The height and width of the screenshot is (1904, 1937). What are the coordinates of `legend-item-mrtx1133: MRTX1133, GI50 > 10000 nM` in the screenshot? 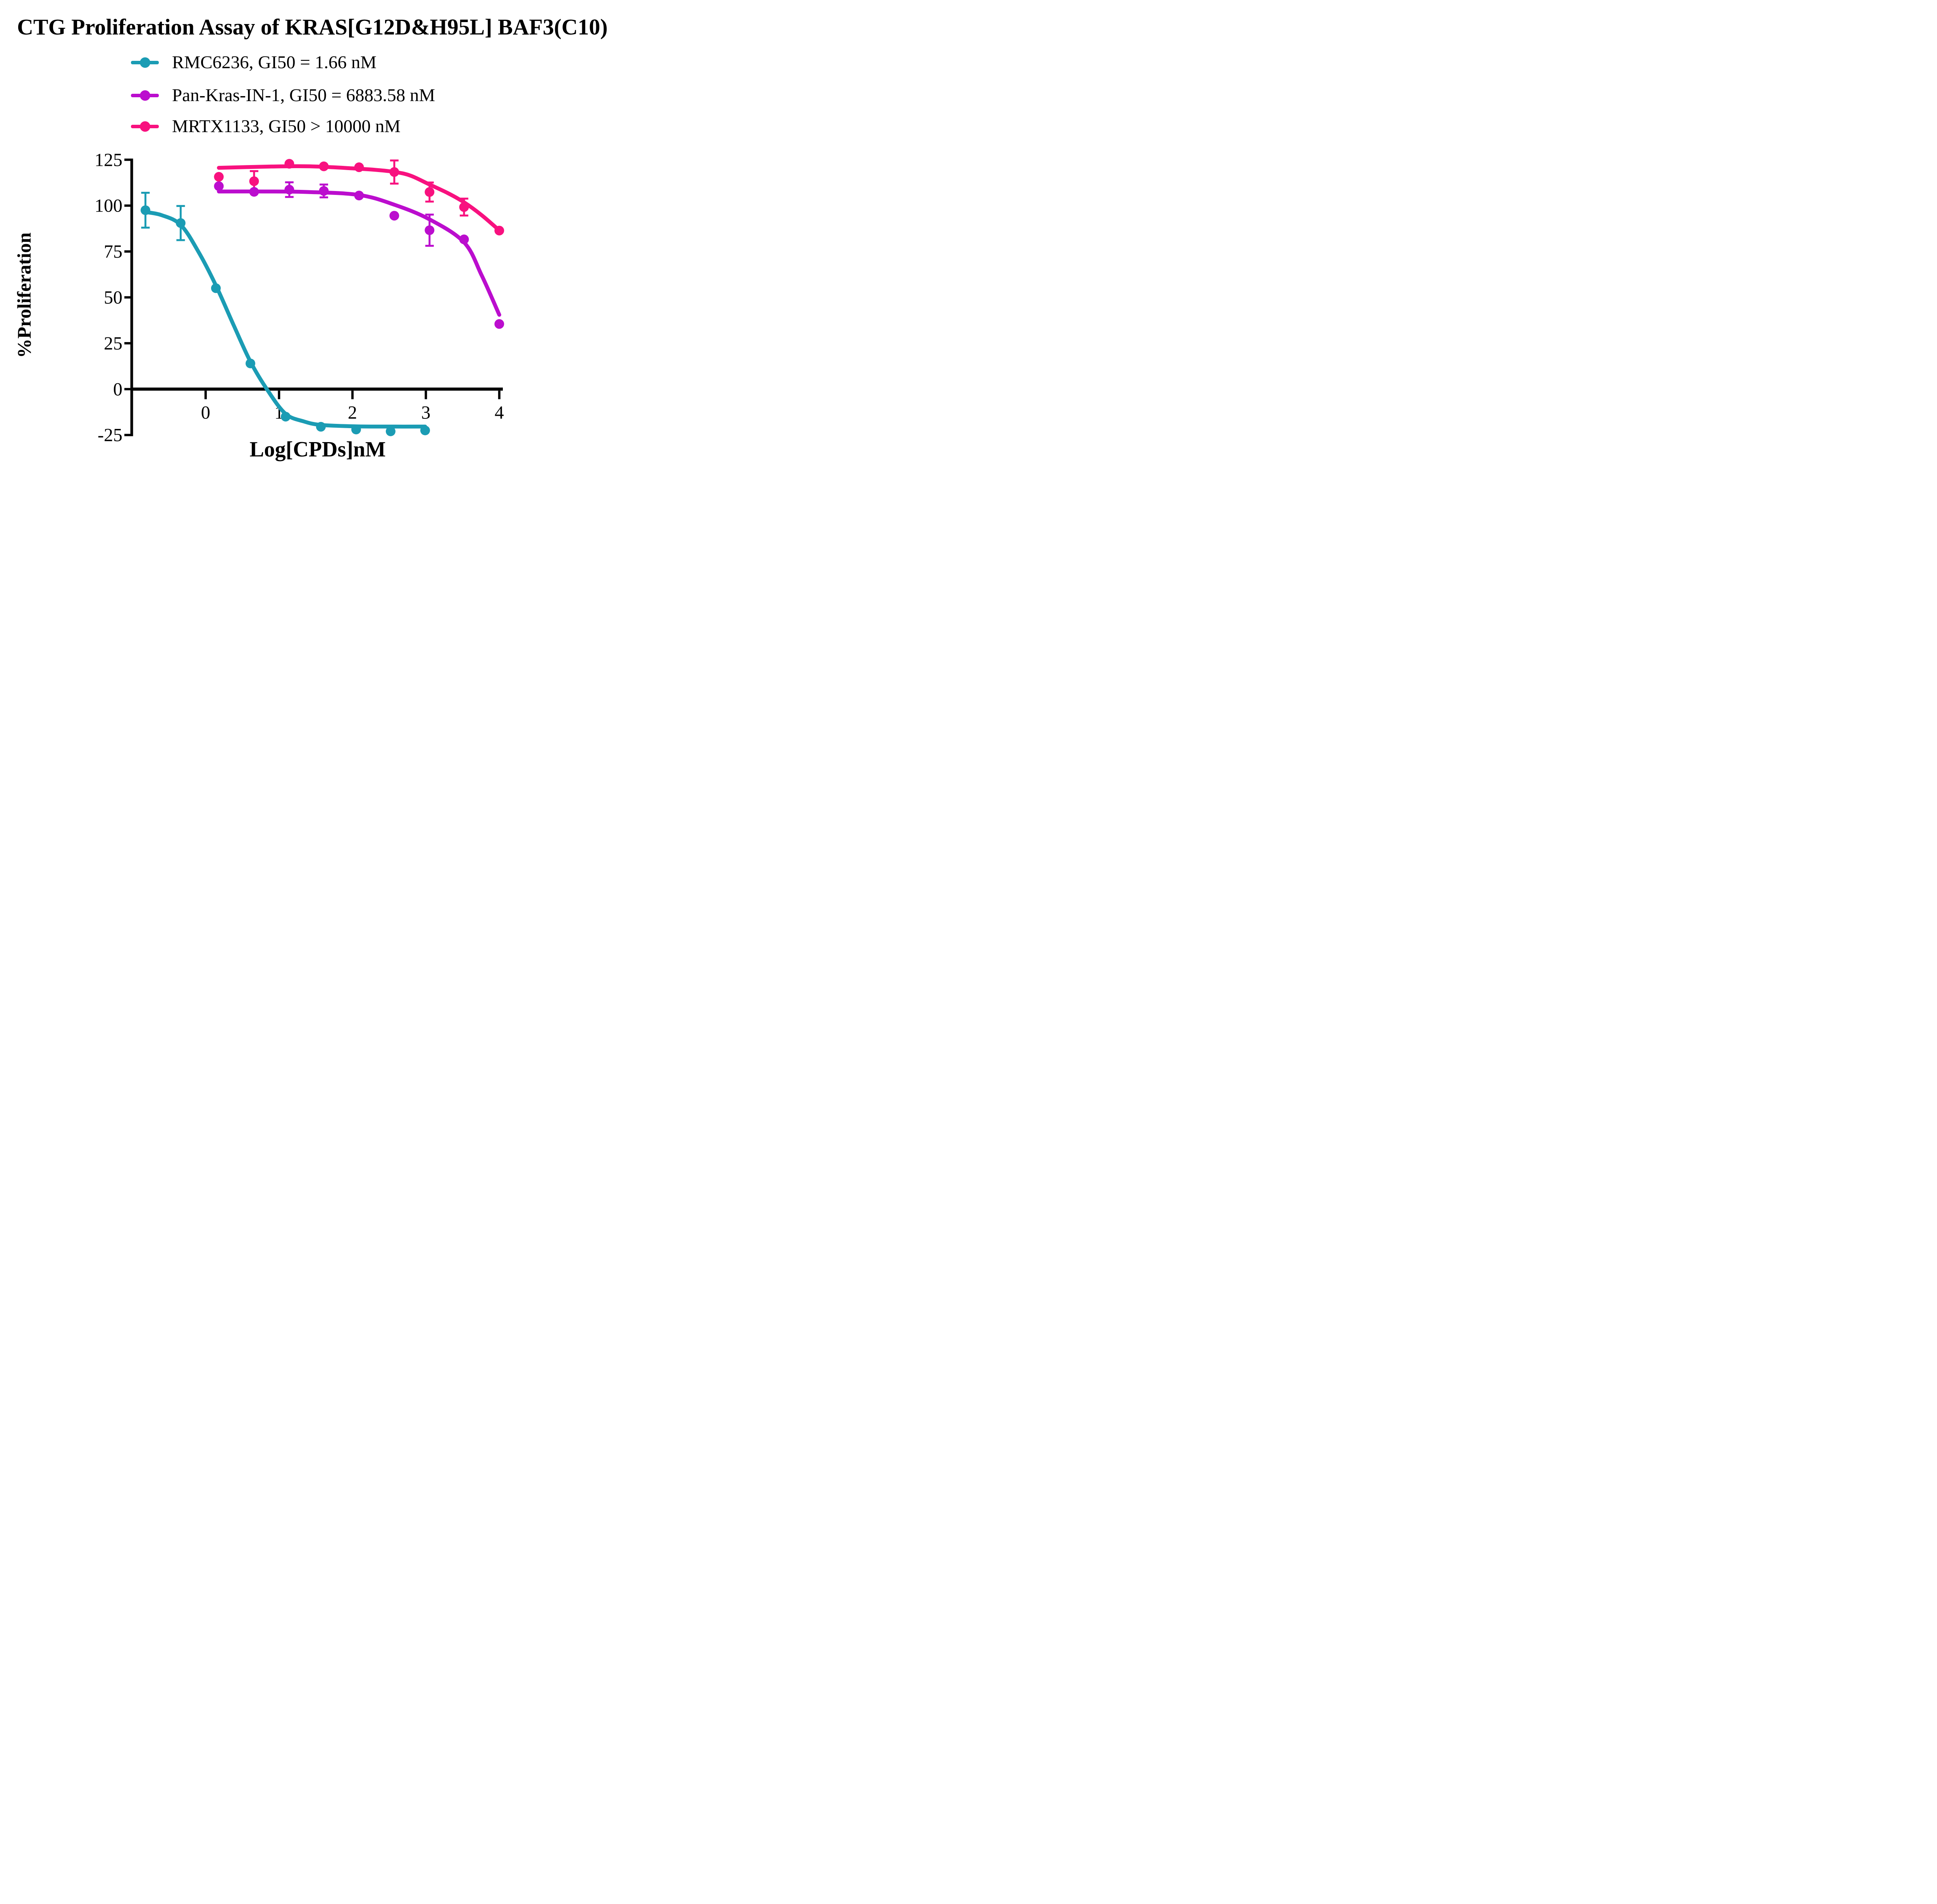 It's located at (266, 126).